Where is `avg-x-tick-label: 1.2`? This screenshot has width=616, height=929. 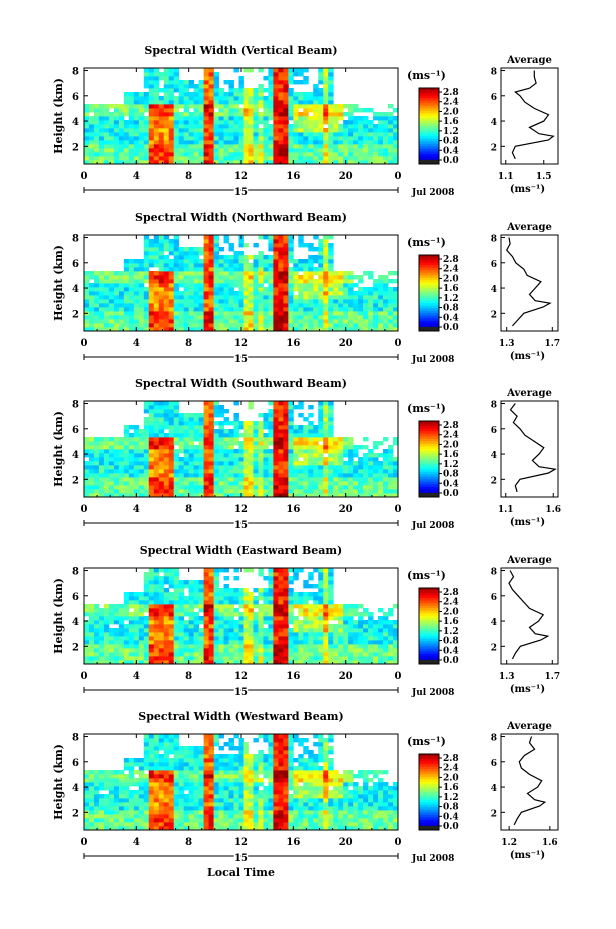 avg-x-tick-label: 1.2 is located at coordinates (509, 843).